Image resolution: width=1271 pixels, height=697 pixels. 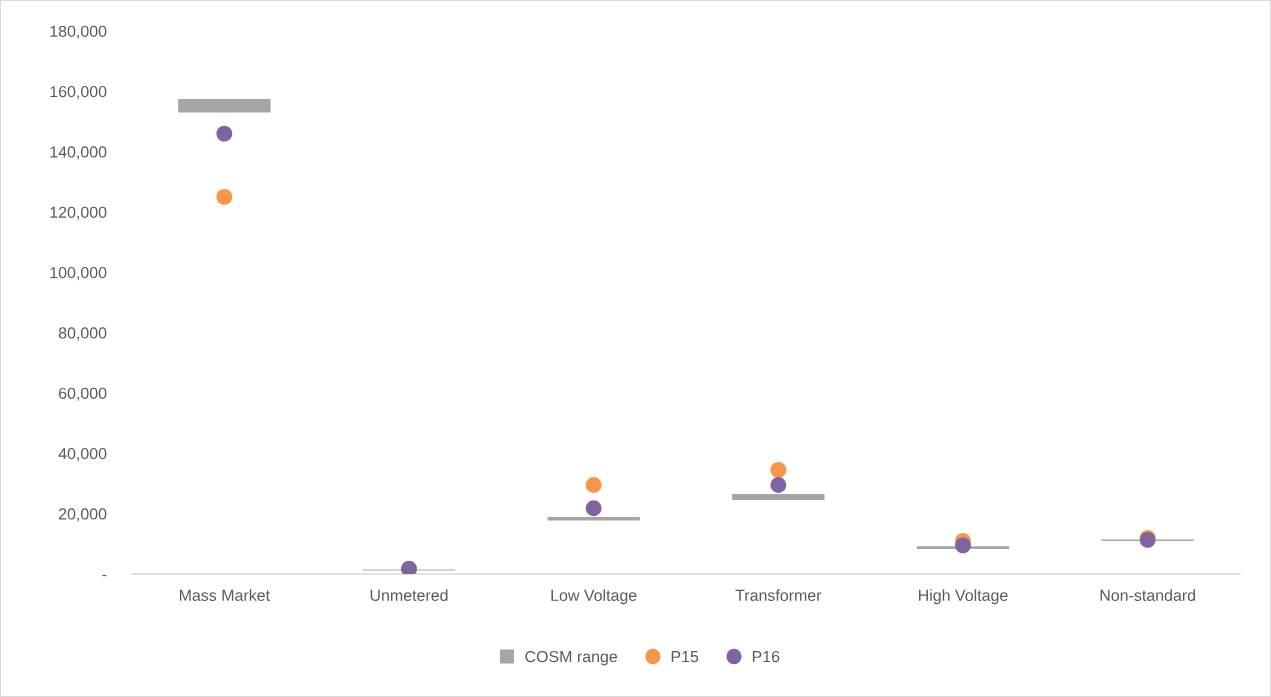 I want to click on y-tick-label: 100,000, so click(x=78, y=273).